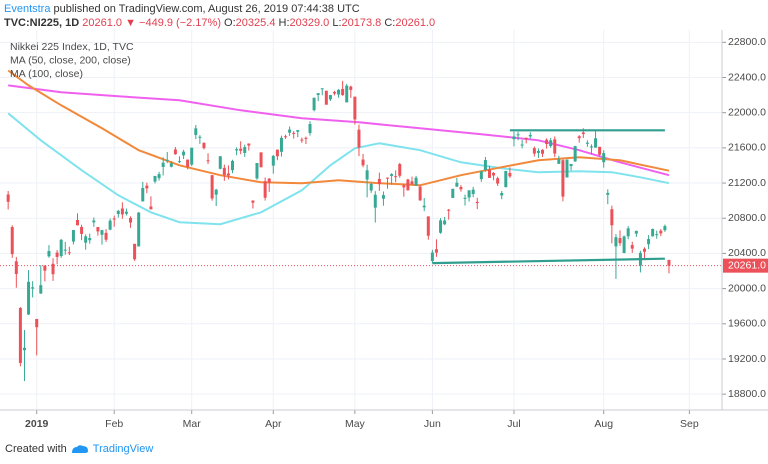  I want to click on x-tick-label: Jul, so click(513, 424).